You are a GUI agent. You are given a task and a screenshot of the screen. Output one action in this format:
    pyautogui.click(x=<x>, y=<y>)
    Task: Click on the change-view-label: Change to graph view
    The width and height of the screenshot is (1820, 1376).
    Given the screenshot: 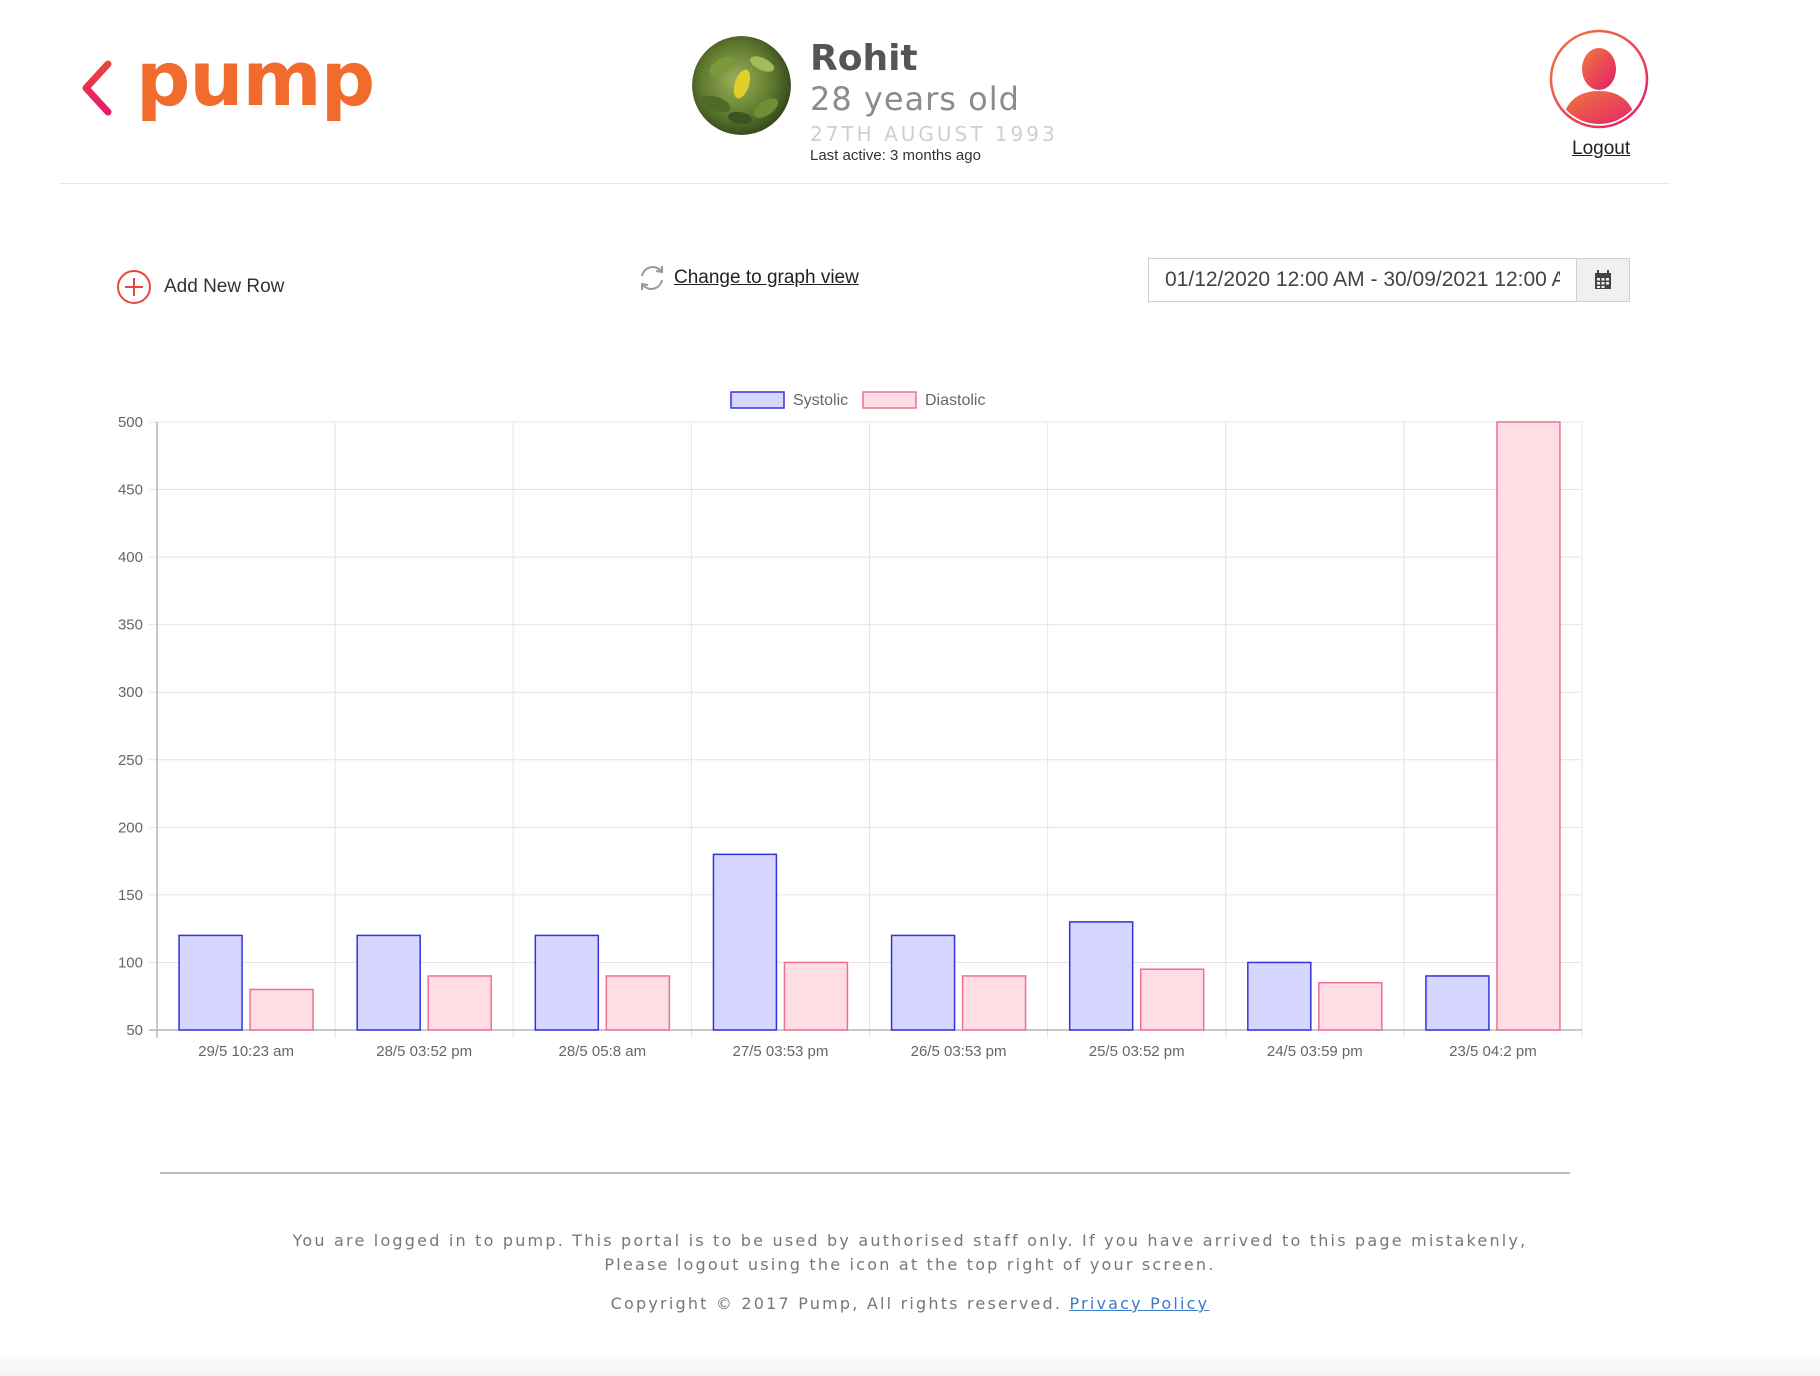 What is the action you would take?
    pyautogui.click(x=766, y=277)
    